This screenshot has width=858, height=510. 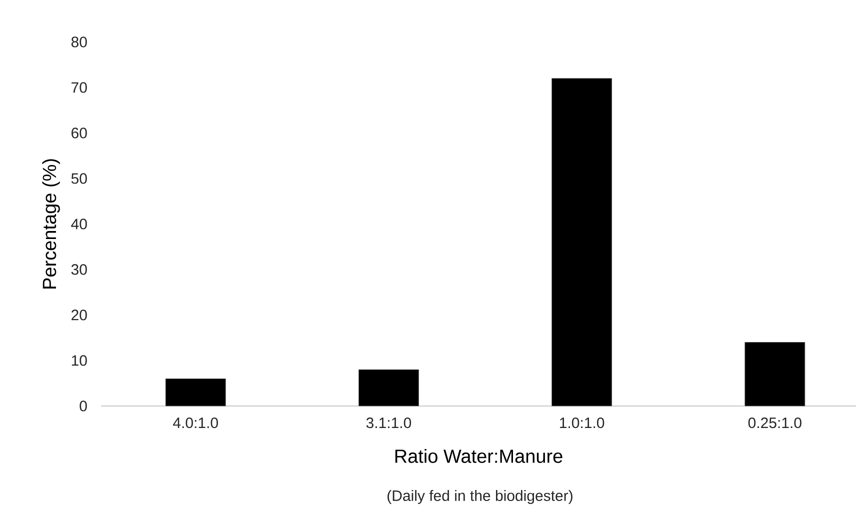 I want to click on x-tick-label: 0.25:1.0, so click(x=775, y=423).